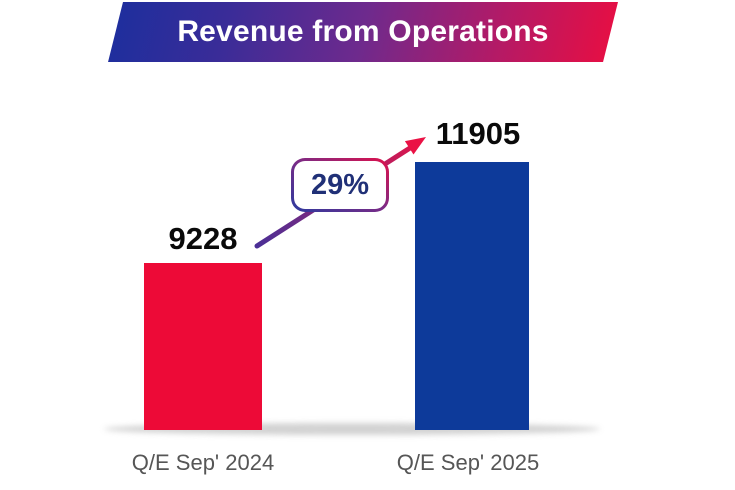 The width and height of the screenshot is (735, 490). What do you see at coordinates (472, 296) in the screenshot?
I see `bar-q2025` at bounding box center [472, 296].